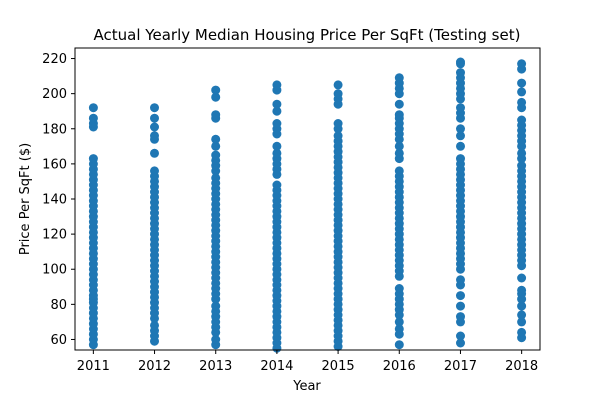  I want to click on x-tick-label: 2015, so click(338, 366).